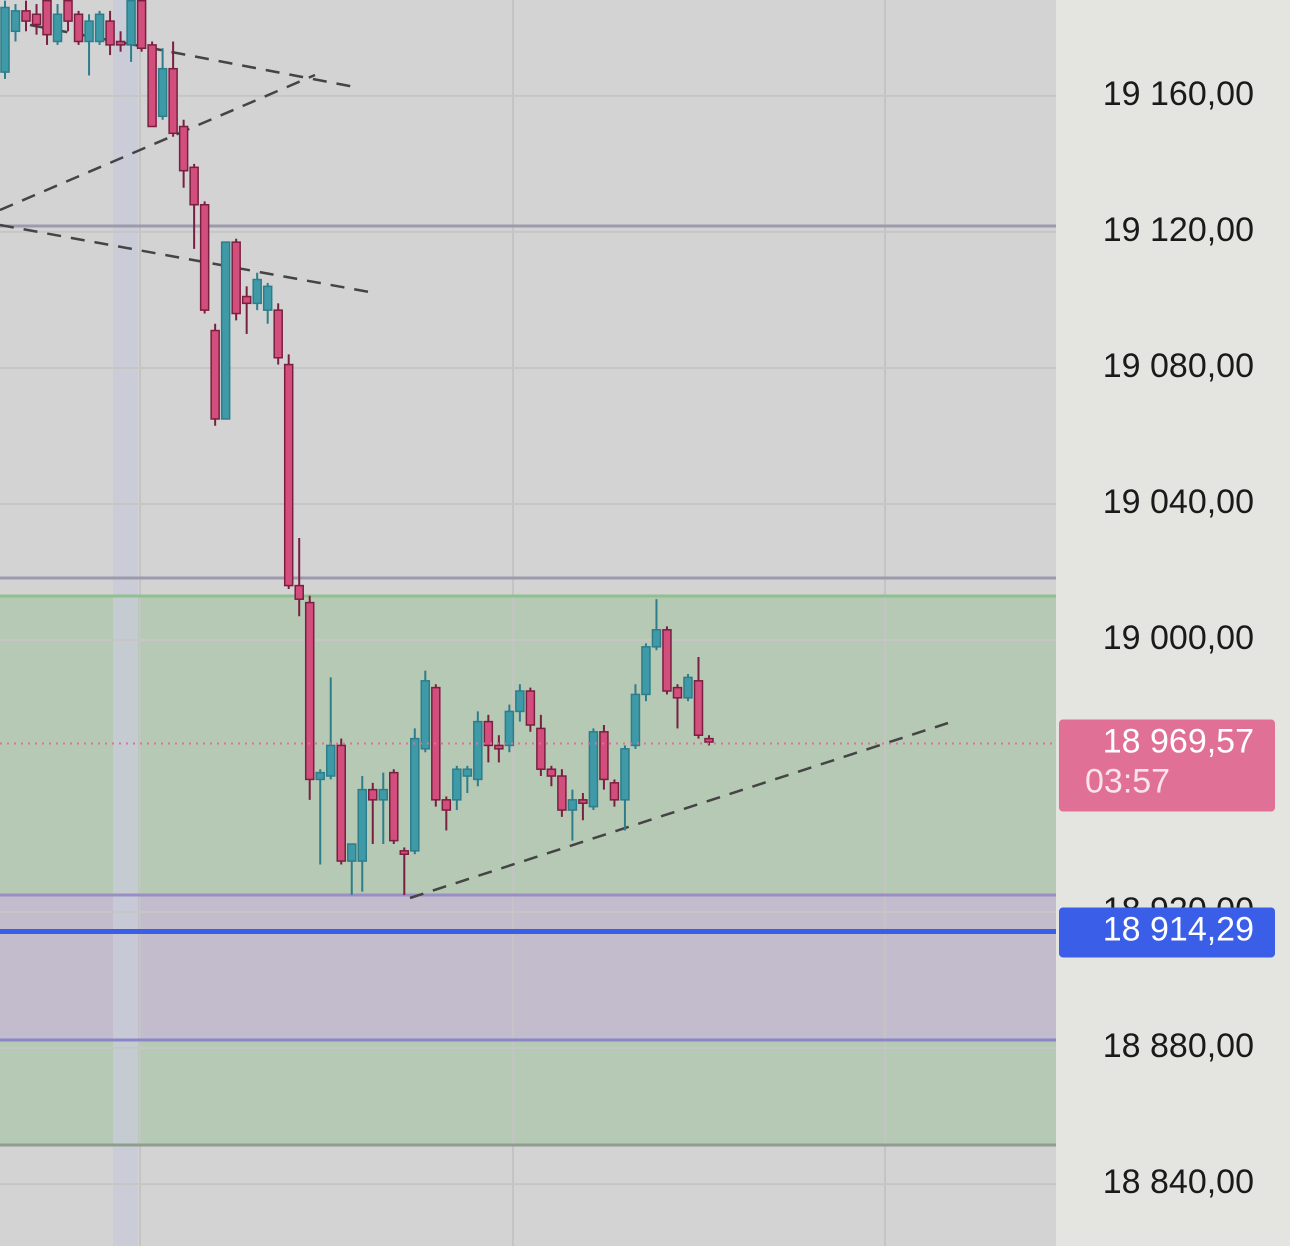  Describe the element at coordinates (1178, 502) in the screenshot. I see `y-tick-label: 19 040,00` at that location.